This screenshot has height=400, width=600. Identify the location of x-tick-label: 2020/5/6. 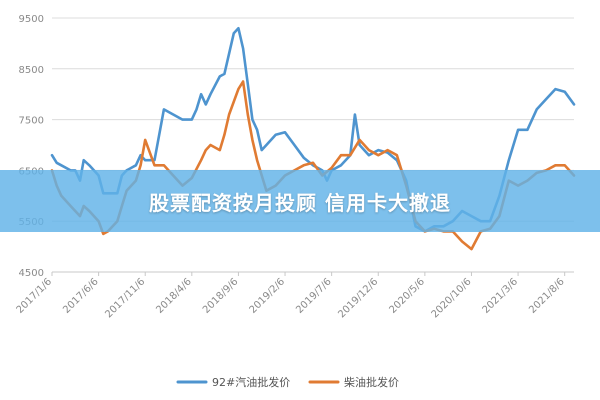
(407, 296).